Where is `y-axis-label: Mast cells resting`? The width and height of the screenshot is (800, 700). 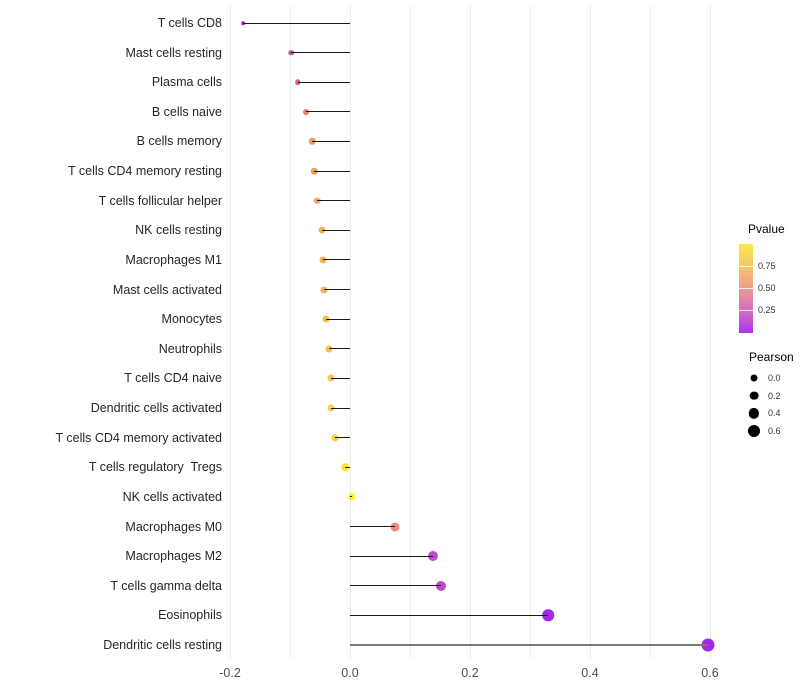
y-axis-label: Mast cells resting is located at coordinates (173, 52).